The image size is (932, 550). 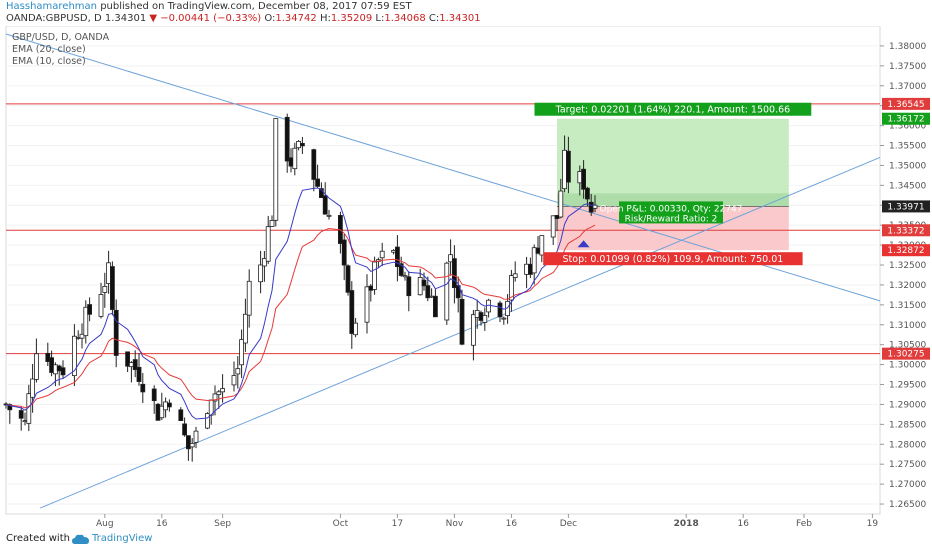 I want to click on y-tick-label: 1.35000, so click(x=907, y=166).